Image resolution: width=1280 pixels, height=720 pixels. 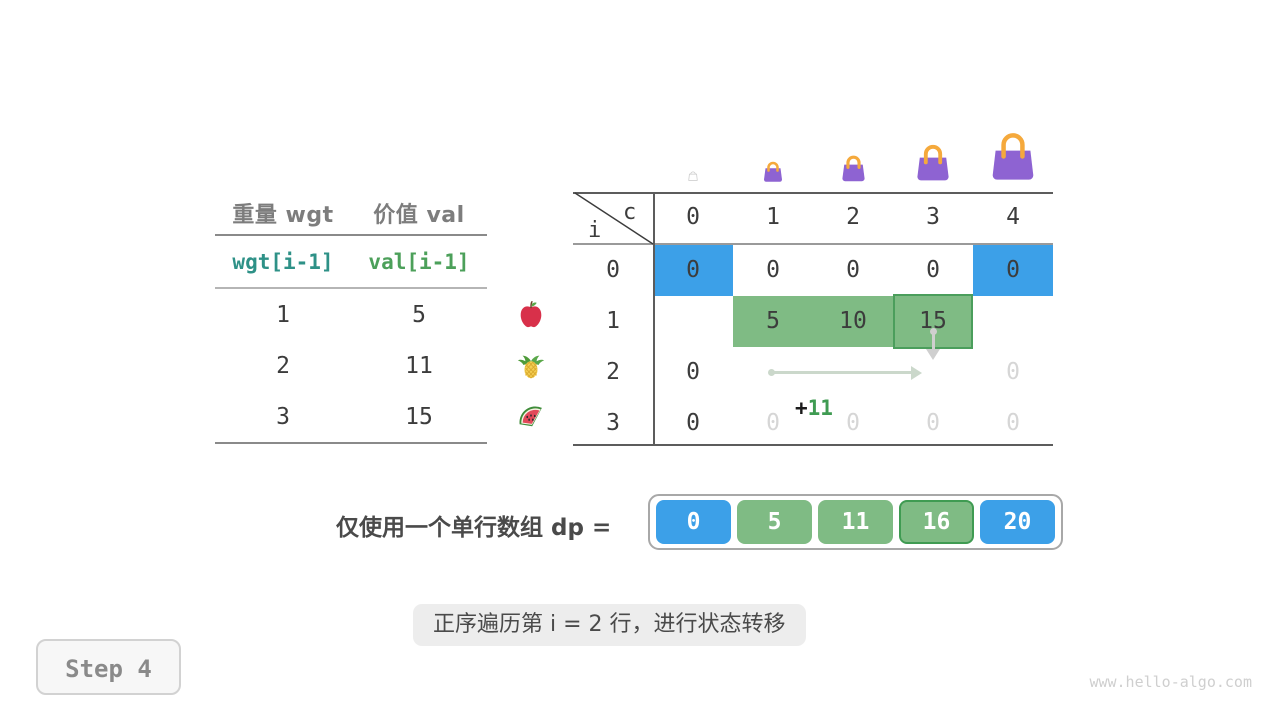 What do you see at coordinates (853, 217) in the screenshot?
I see `dp-col-header-2: 2` at bounding box center [853, 217].